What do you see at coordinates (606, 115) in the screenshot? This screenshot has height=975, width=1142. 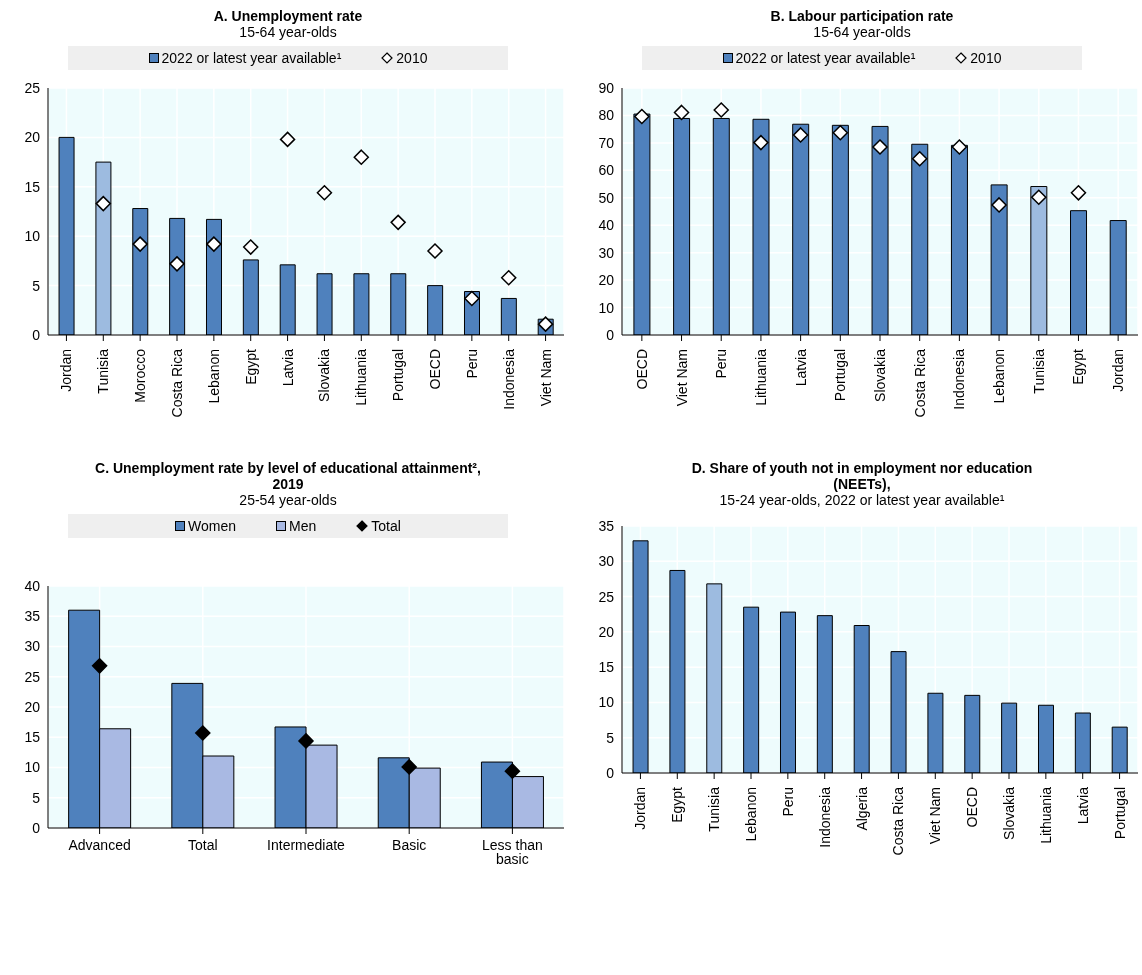 I see `y-tick-label: 80` at bounding box center [606, 115].